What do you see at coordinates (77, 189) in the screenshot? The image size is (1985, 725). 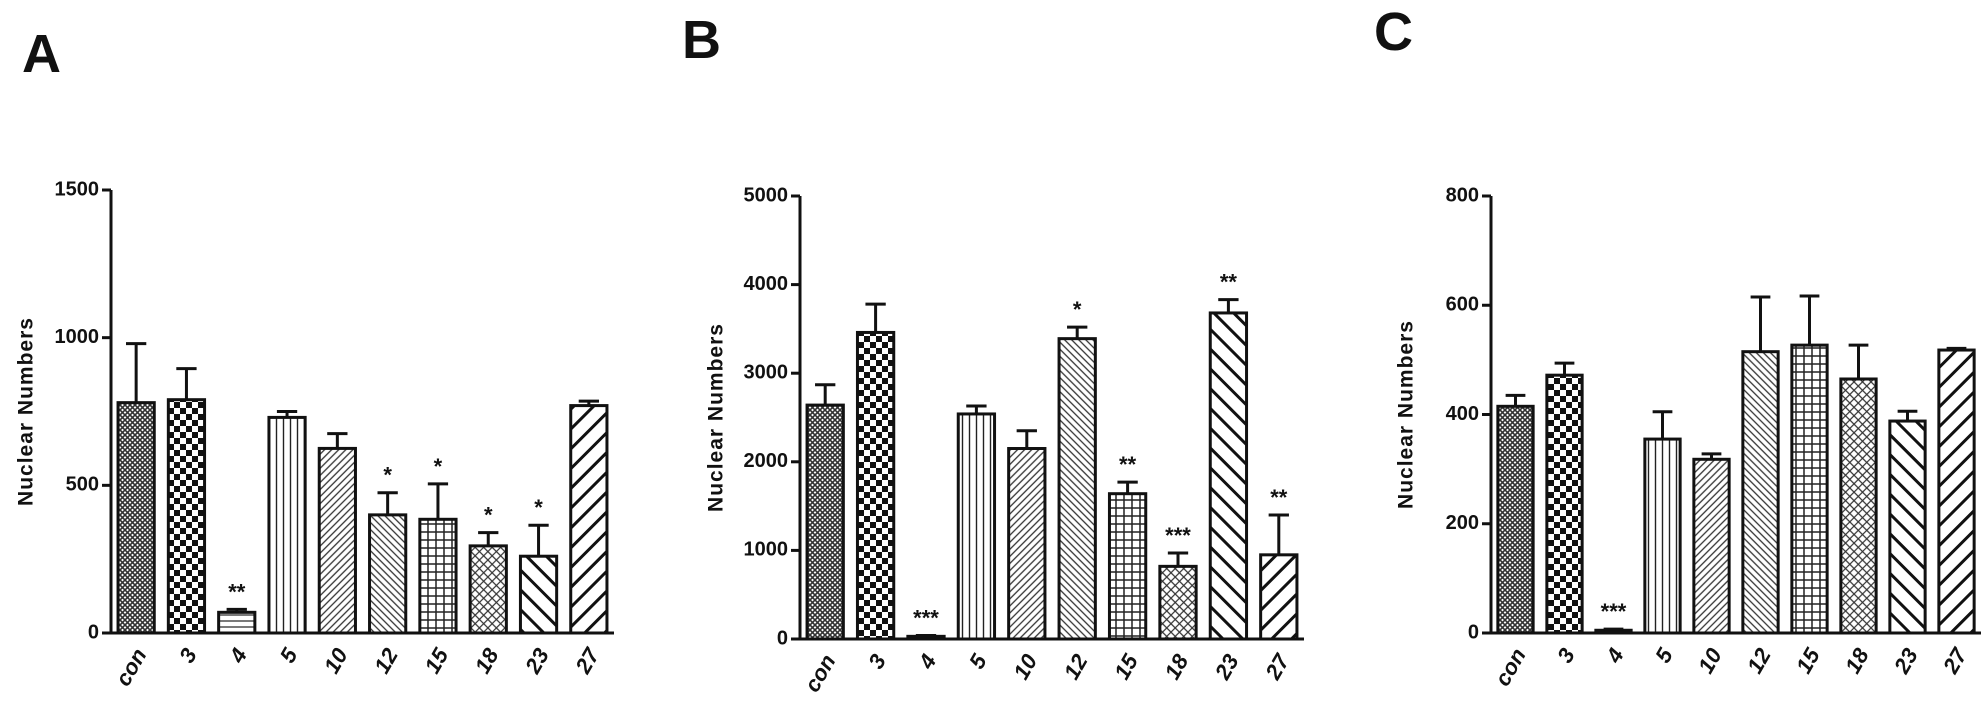 I see `y-tick-label: 1500` at bounding box center [77, 189].